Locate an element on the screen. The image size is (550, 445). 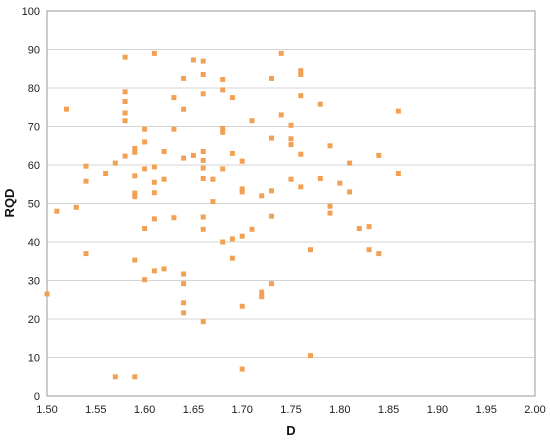
x-axis-title: D is located at coordinates (290, 430).